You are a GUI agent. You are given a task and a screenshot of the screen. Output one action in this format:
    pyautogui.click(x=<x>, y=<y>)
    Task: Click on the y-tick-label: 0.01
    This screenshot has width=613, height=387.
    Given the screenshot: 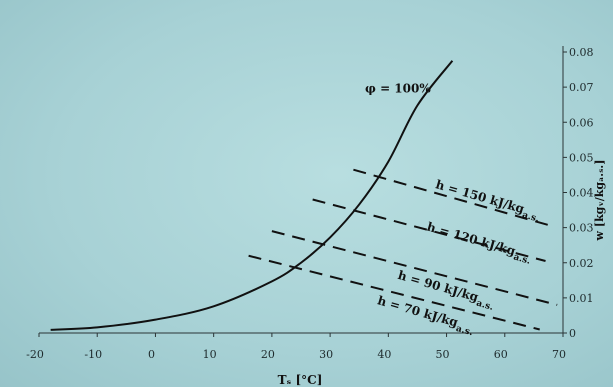 What is the action you would take?
    pyautogui.click(x=581, y=298)
    